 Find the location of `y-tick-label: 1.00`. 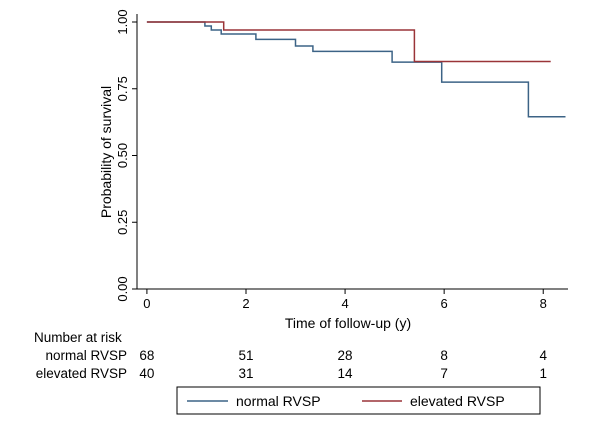

y-tick-label: 1.00 is located at coordinates (122, 21).